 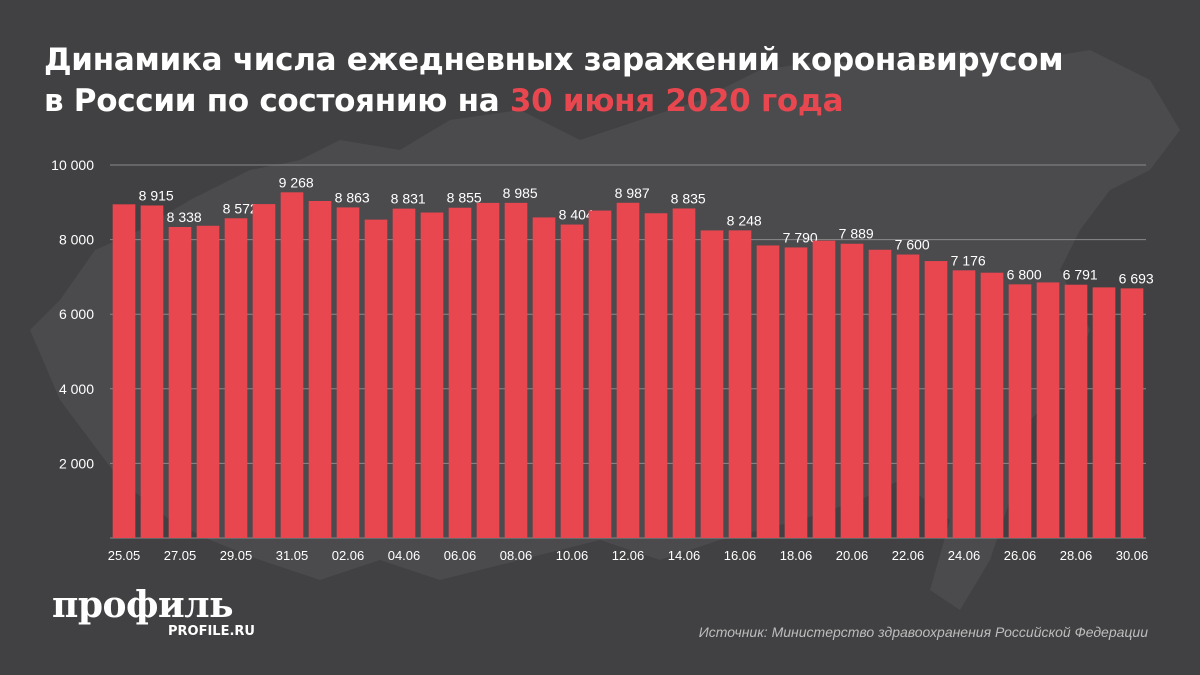 I want to click on x-tick-label: 31.05, so click(x=292, y=555).